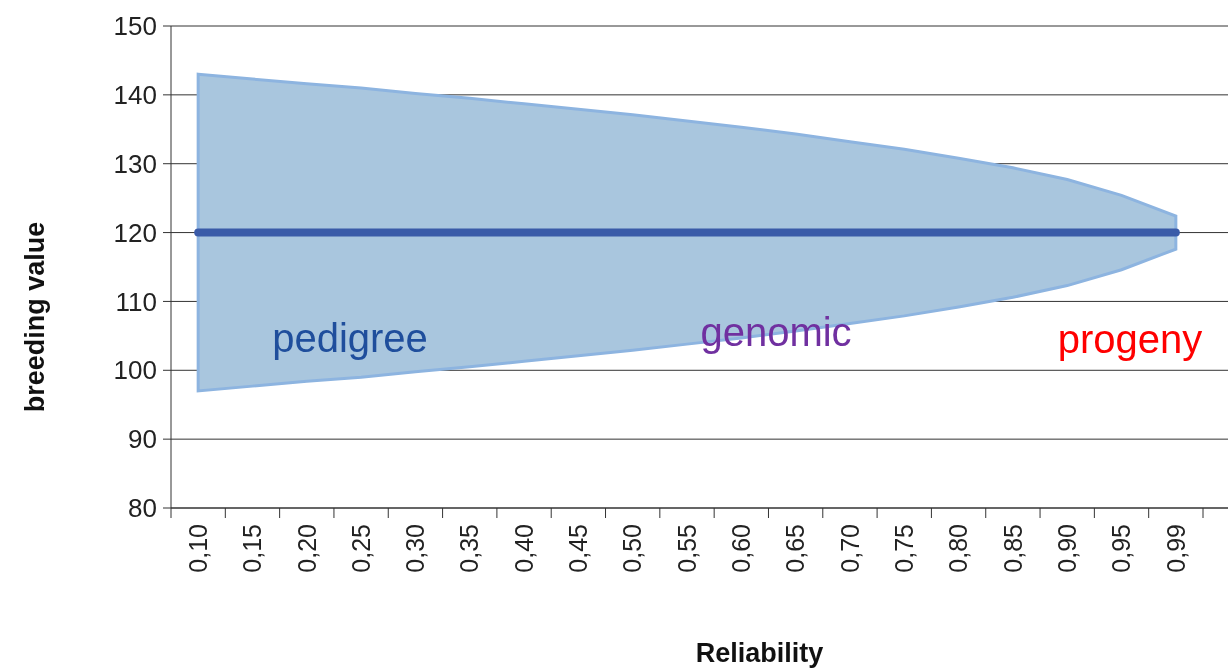  What do you see at coordinates (469, 548) in the screenshot?
I see `x-tick-label: 0,35` at bounding box center [469, 548].